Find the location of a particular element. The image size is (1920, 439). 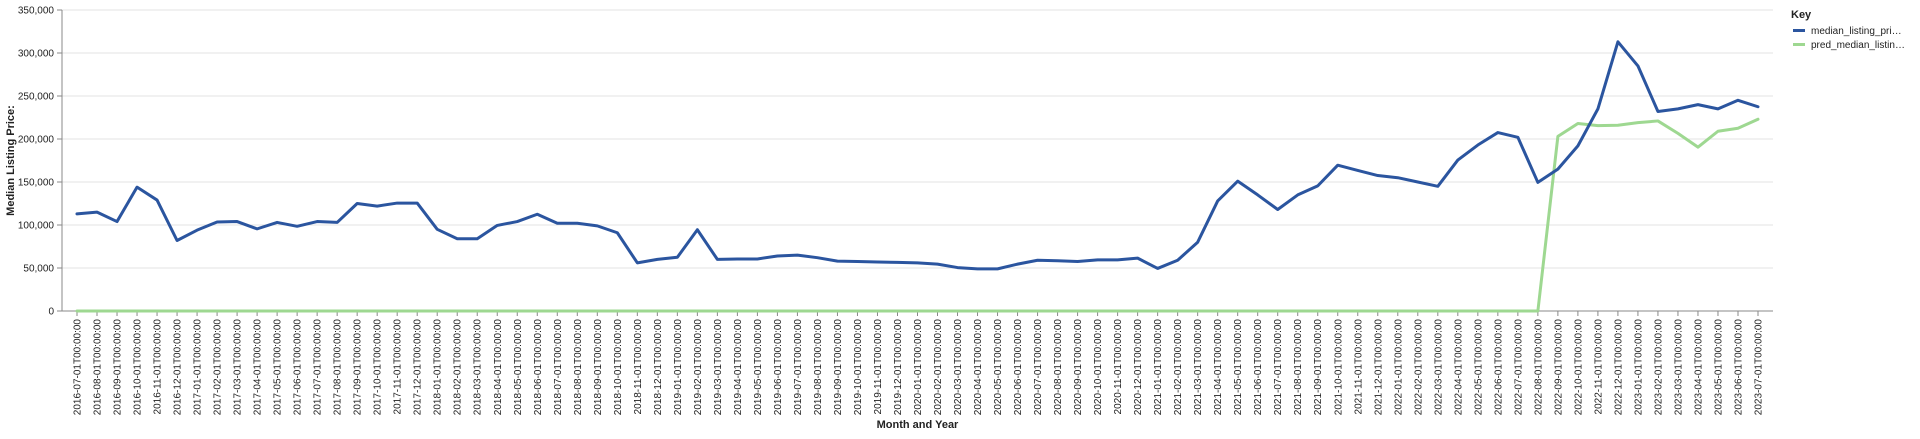

x-tick-label: 2022-07-01T00:00:00 is located at coordinates (1518, 367).